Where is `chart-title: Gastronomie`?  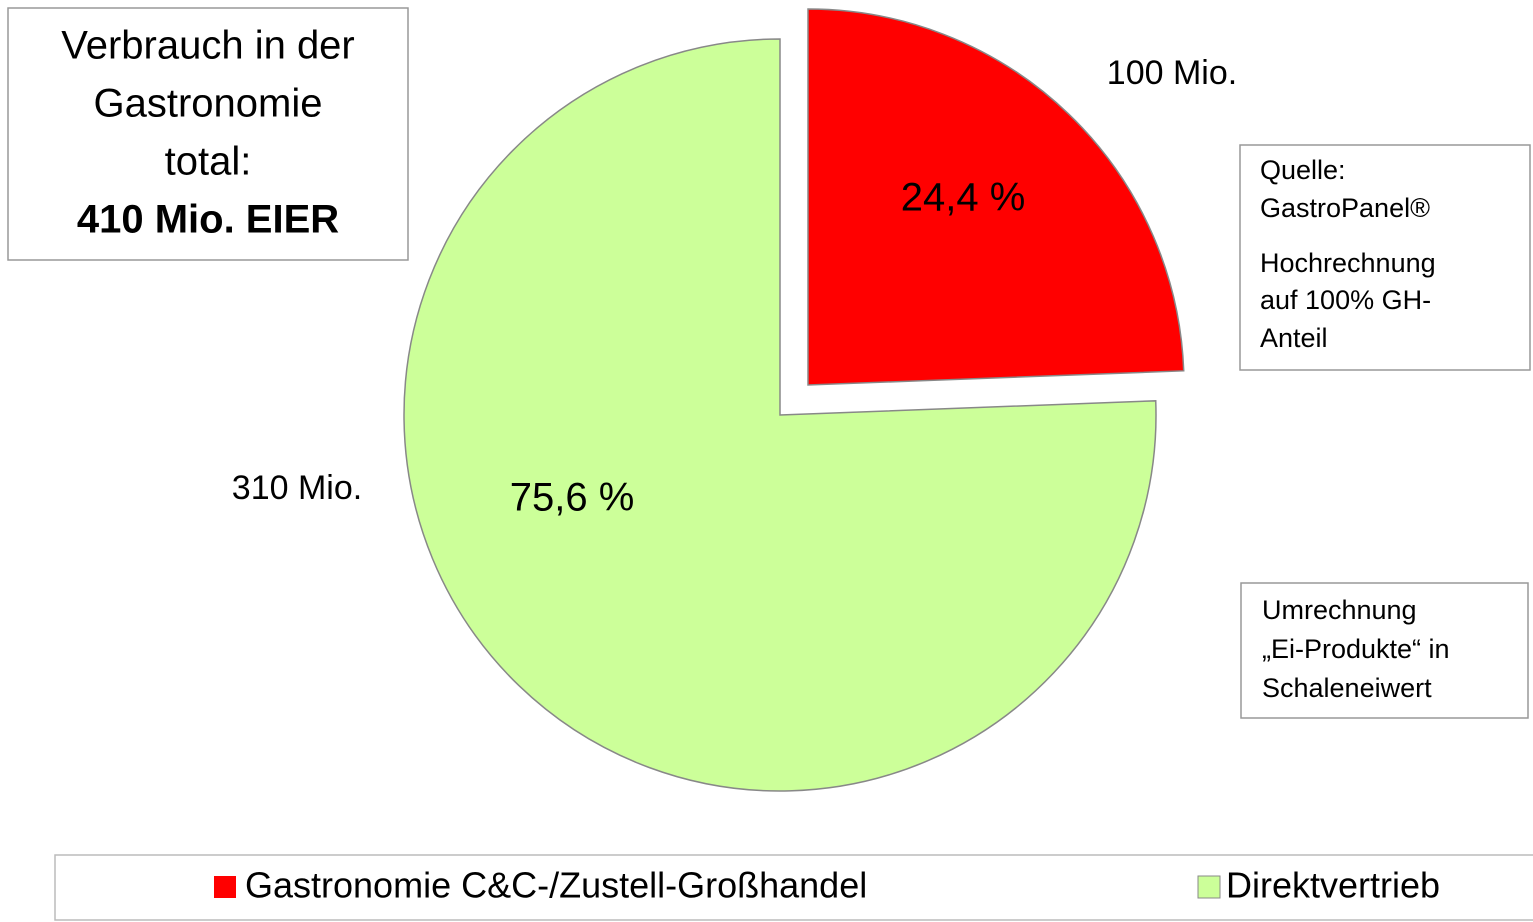
chart-title: Gastronomie is located at coordinates (208, 104).